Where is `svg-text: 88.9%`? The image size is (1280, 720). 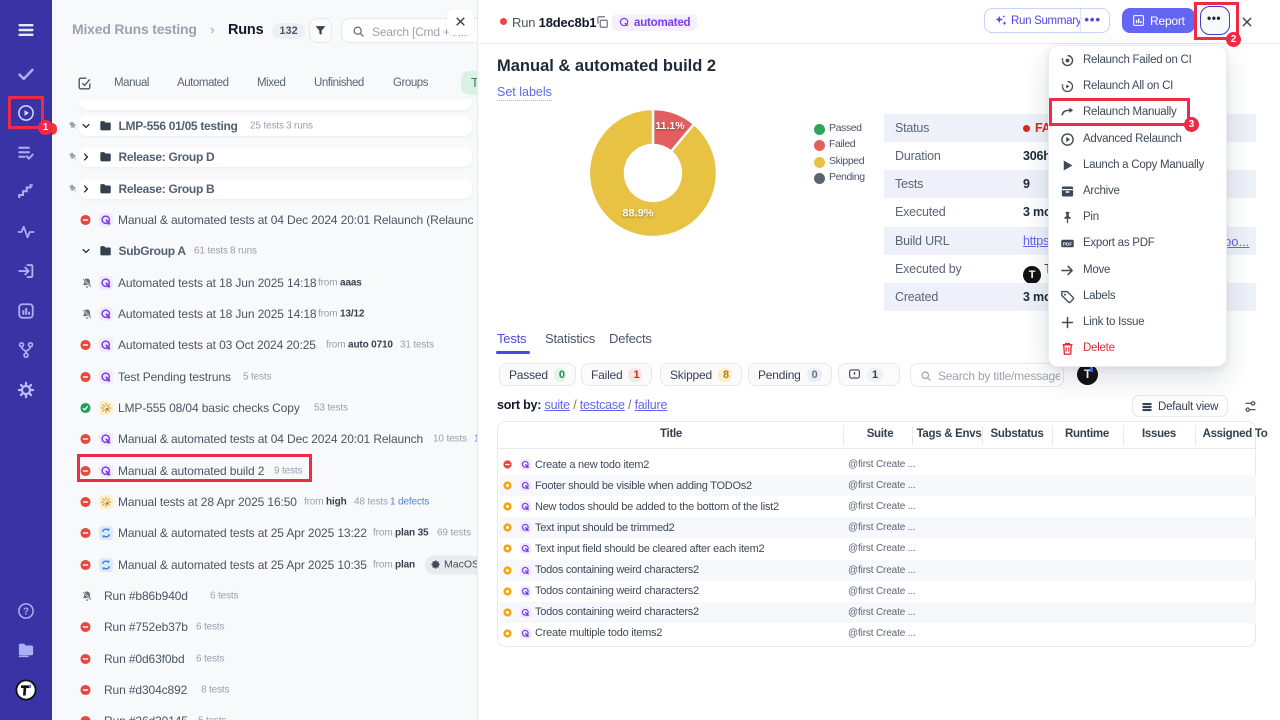 svg-text: 88.9% is located at coordinates (637, 214).